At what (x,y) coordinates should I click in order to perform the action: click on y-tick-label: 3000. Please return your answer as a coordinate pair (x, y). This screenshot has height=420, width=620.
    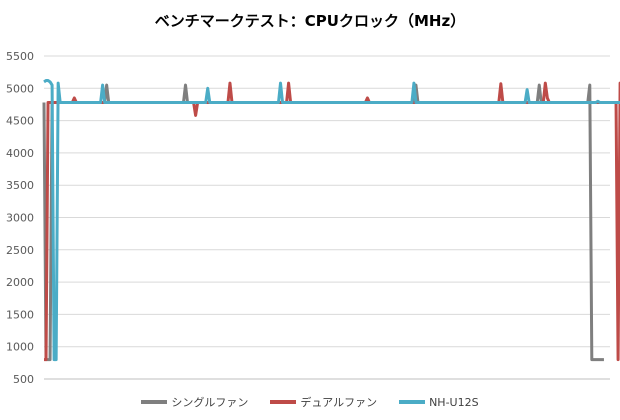
    Looking at the image, I should click on (20, 218).